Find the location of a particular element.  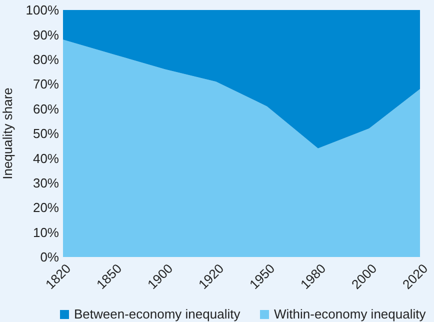

y-axis-title: Inequality share is located at coordinates (7, 134).